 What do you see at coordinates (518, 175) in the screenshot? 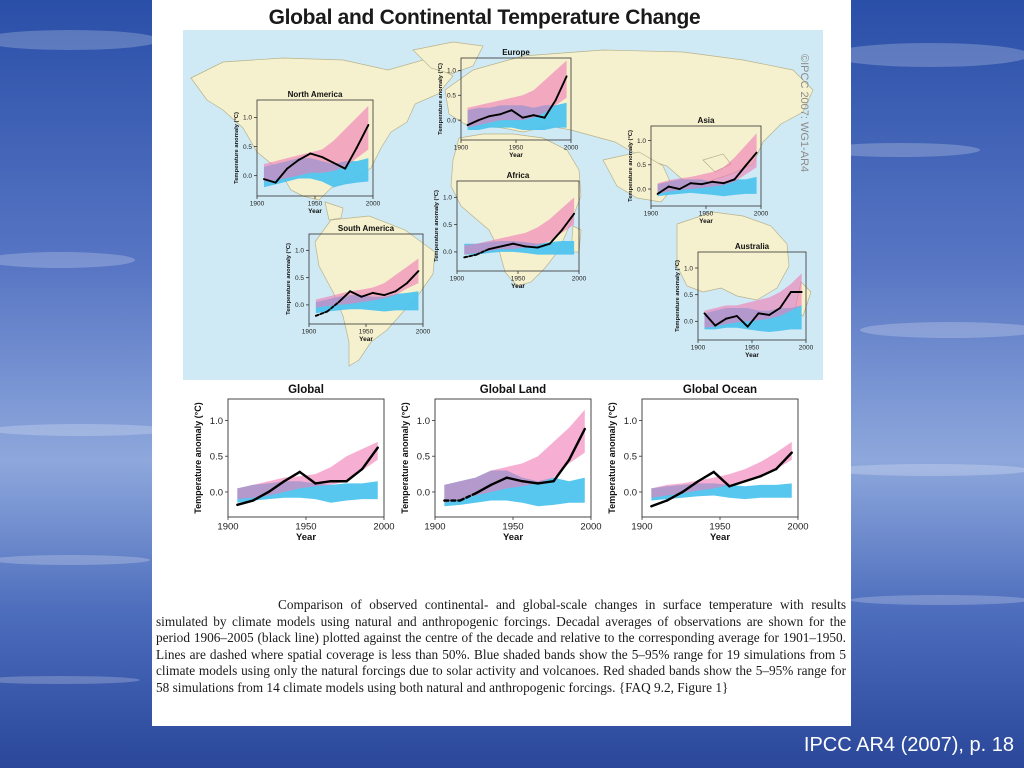
I see `chart-title: Africa` at bounding box center [518, 175].